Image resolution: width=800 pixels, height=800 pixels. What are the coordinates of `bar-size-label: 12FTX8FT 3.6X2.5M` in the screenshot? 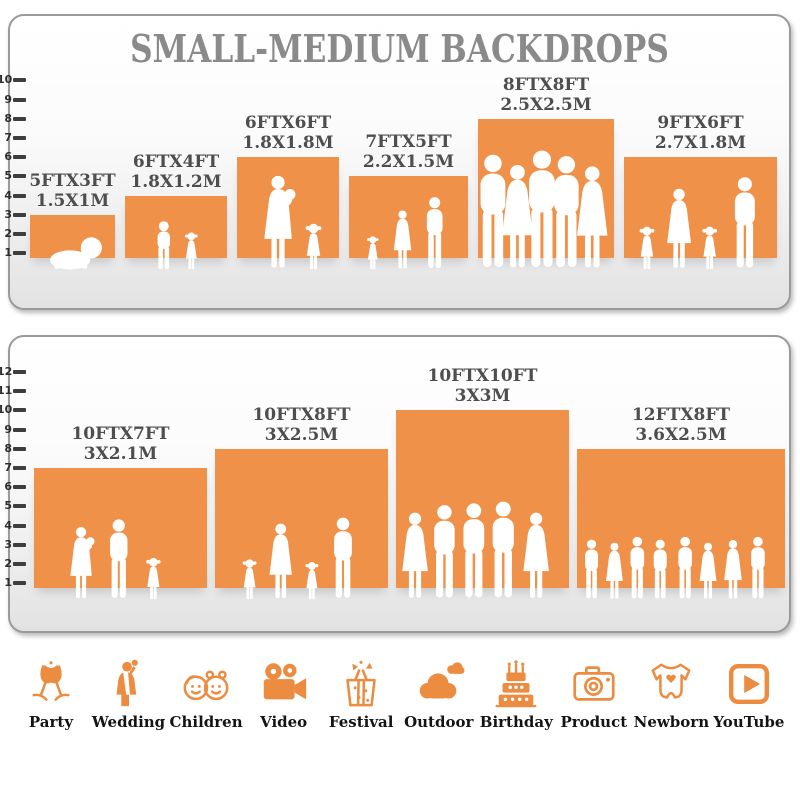 It's located at (681, 425).